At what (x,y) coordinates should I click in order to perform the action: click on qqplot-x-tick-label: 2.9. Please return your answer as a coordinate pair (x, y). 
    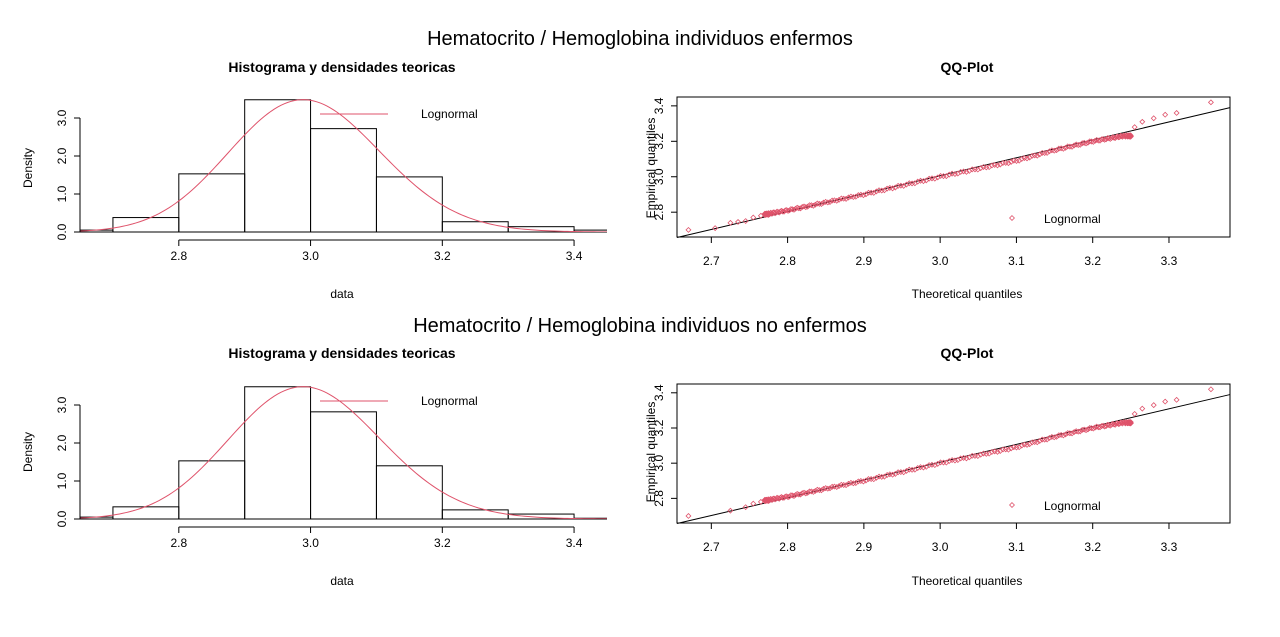
    Looking at the image, I should click on (864, 547).